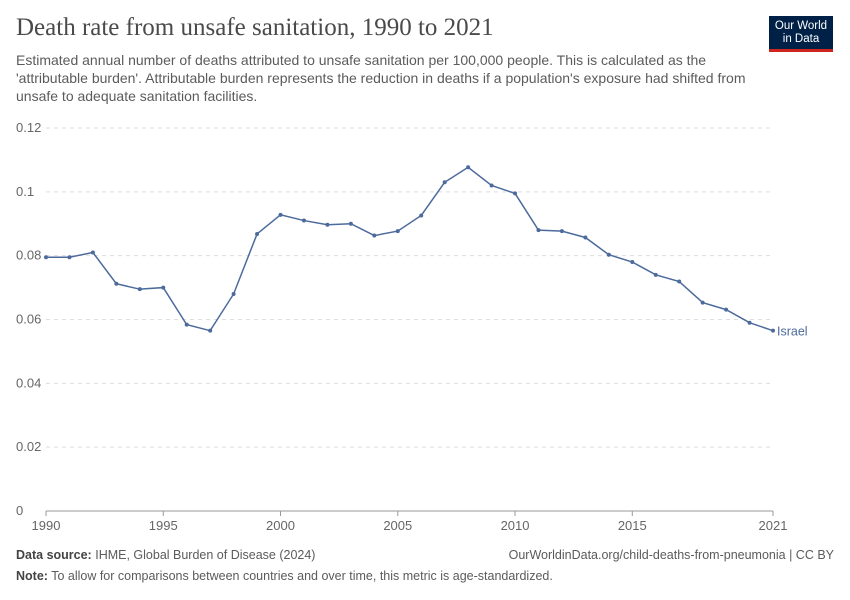 The width and height of the screenshot is (850, 600). Describe the element at coordinates (205, 555) in the screenshot. I see `source-text: IHME, Global Burden of Disease (2024)` at that location.